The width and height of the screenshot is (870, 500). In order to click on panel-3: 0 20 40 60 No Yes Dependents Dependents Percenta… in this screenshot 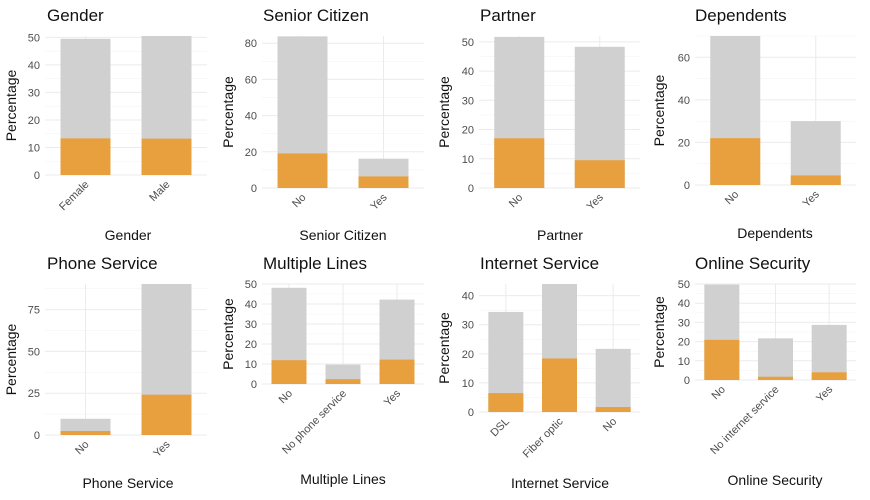, I will do `click(753, 123)`.